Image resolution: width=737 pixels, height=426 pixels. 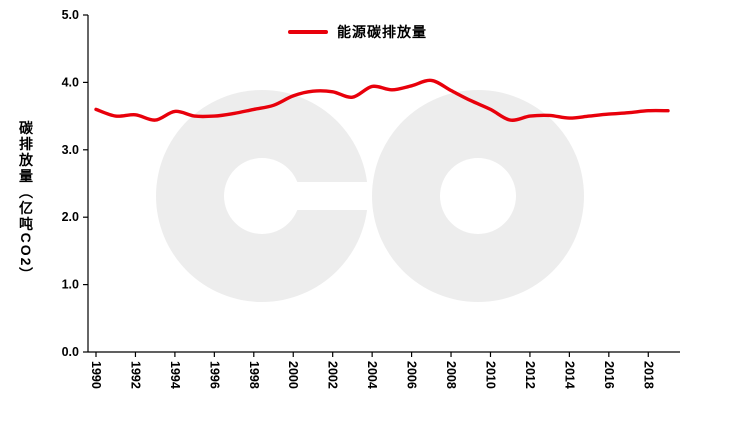 What do you see at coordinates (490, 375) in the screenshot?
I see `svg-text: 2010` at bounding box center [490, 375].